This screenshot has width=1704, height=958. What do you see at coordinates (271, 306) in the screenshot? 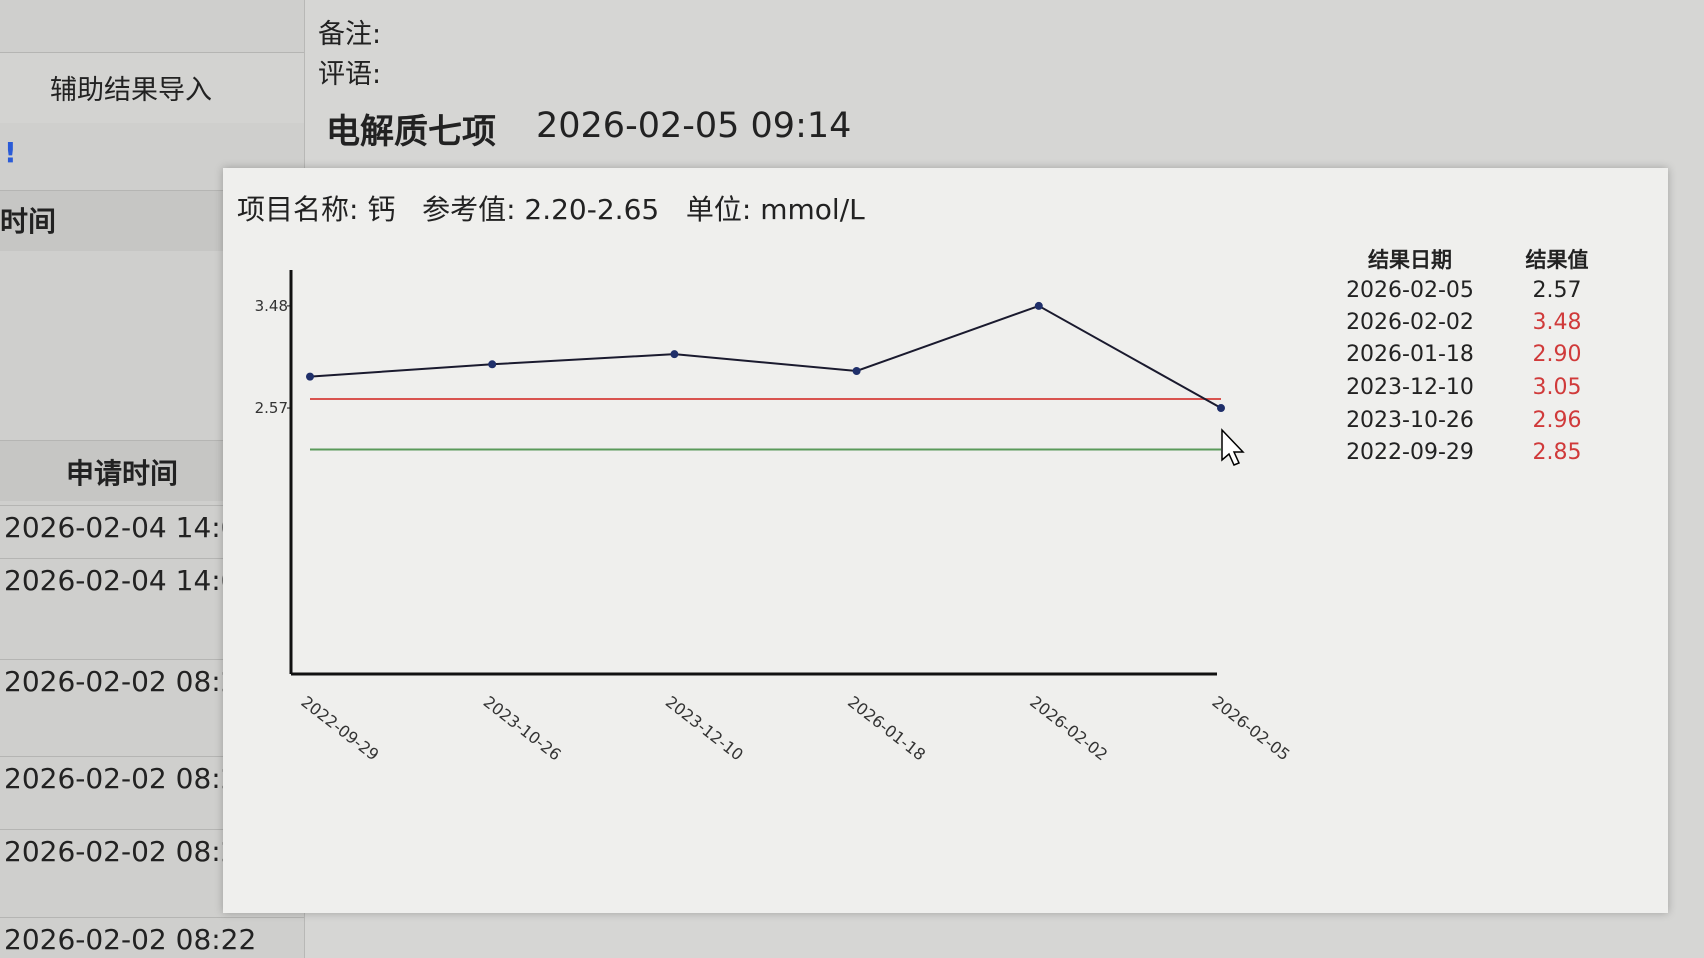
I see `y-tick-label: 3.48` at bounding box center [271, 306].